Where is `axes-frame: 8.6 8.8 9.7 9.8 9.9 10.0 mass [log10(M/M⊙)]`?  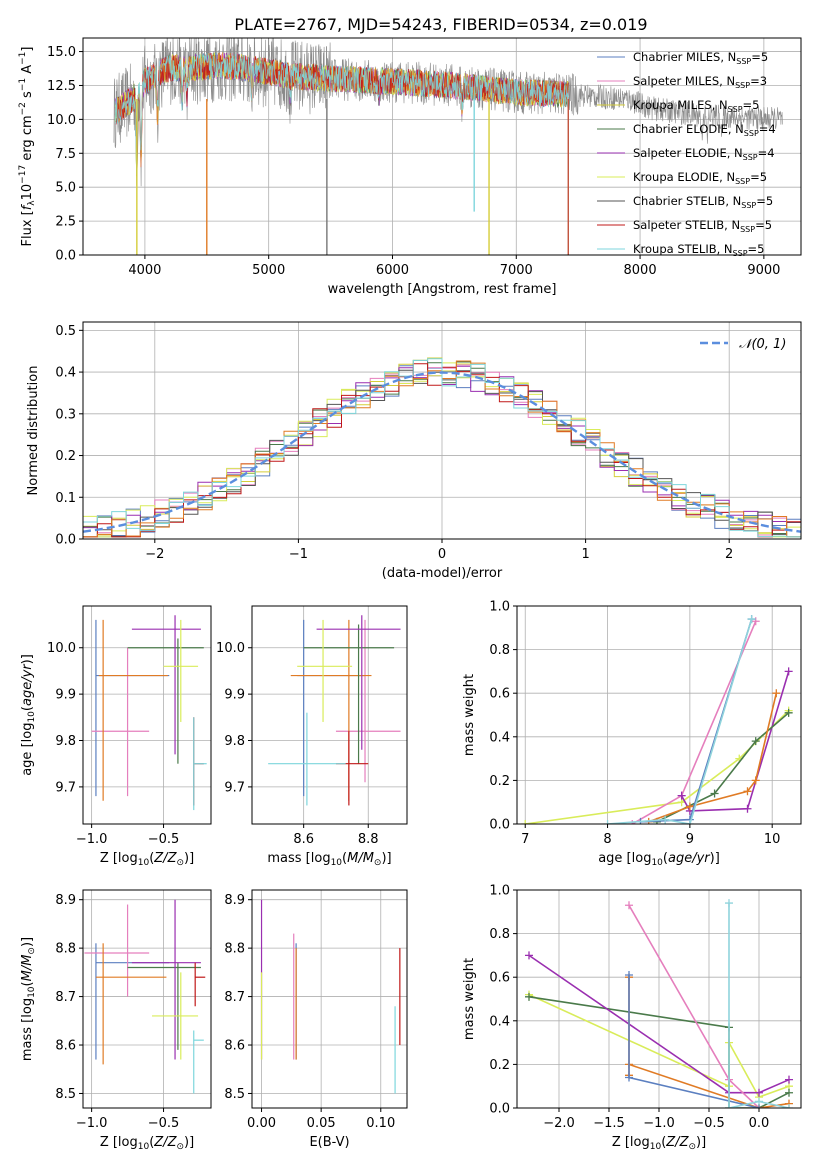 axes-frame: 8.6 8.8 9.7 9.8 9.9 10.0 mass [log10(M/M⊙)] is located at coordinates (312, 736).